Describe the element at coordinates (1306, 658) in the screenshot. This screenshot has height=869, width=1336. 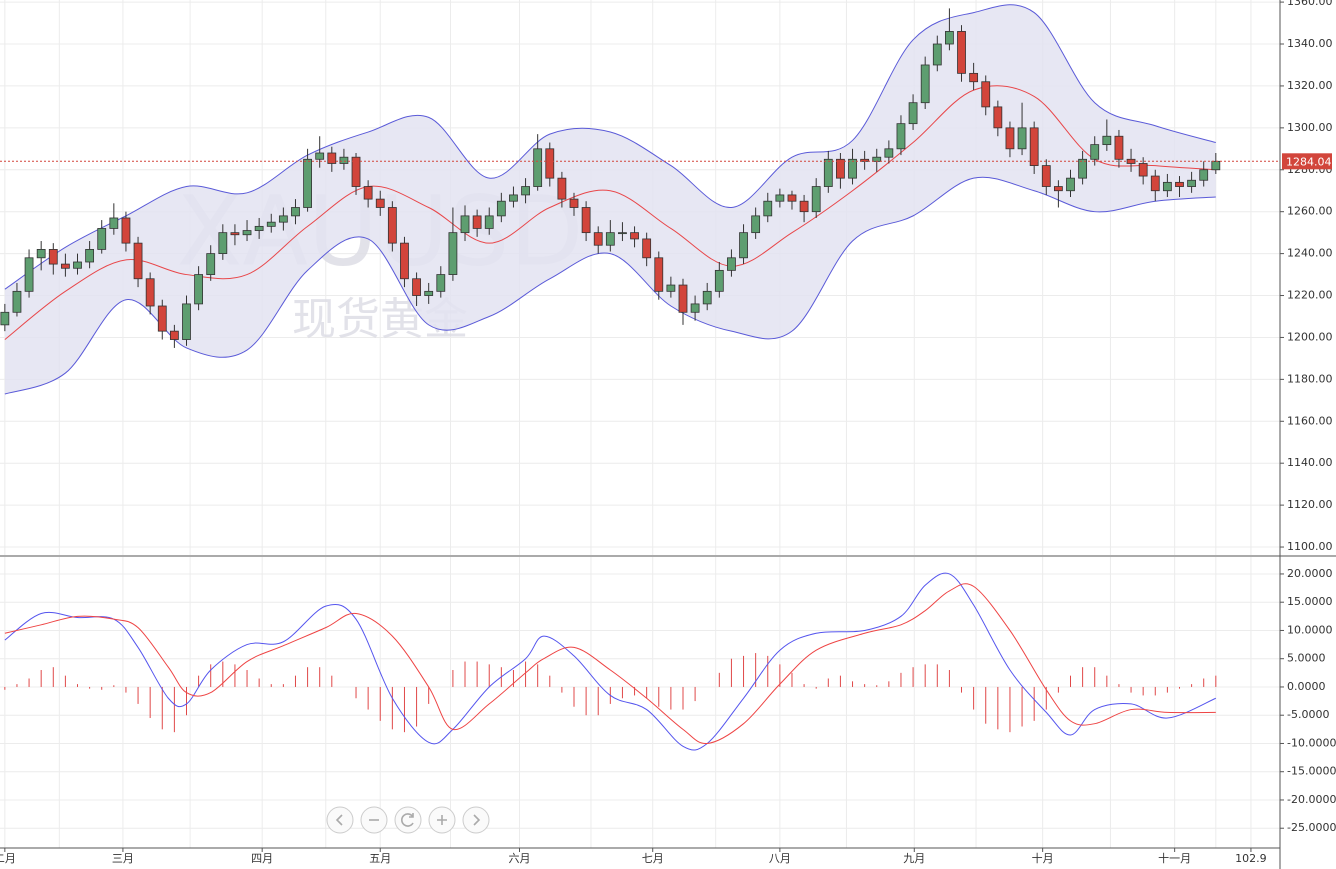
I see `y-tick-label: 5.0000` at that location.